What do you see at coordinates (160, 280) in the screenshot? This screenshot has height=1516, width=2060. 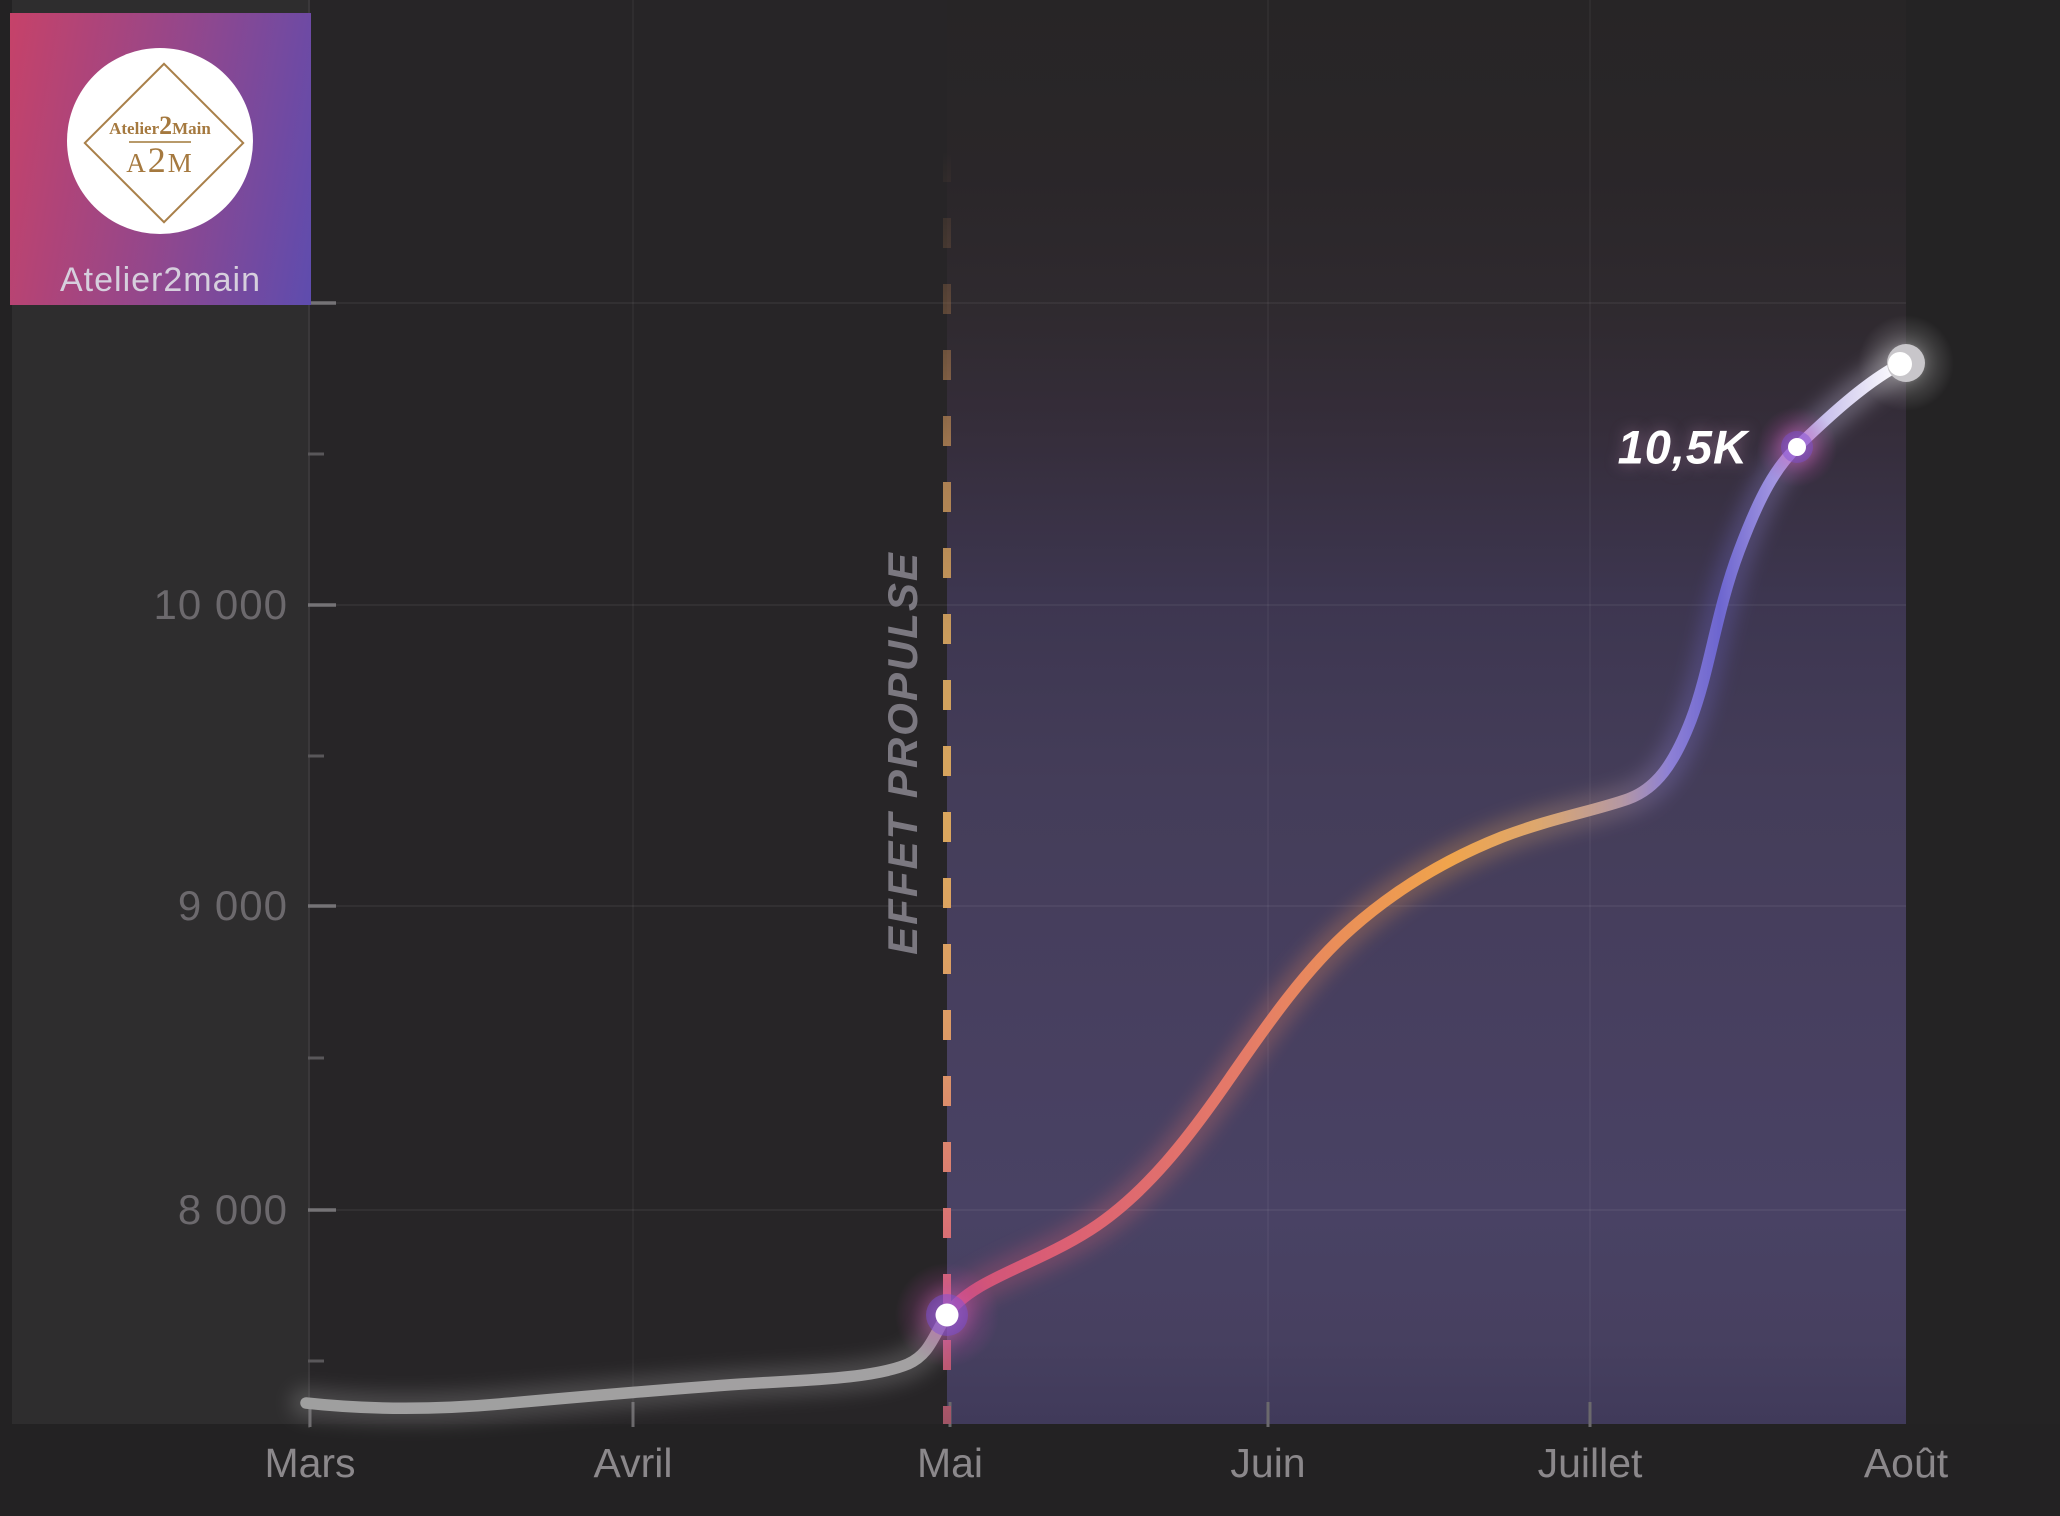 I see `brand-name: Atelier2main` at bounding box center [160, 280].